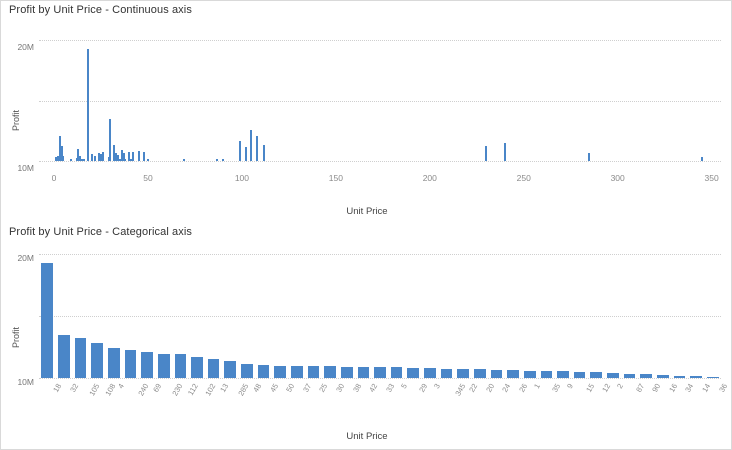 Image resolution: width=732 pixels, height=450 pixels. Describe the element at coordinates (323, 388) in the screenshot. I see `x-axis-tick-label: 25` at that location.